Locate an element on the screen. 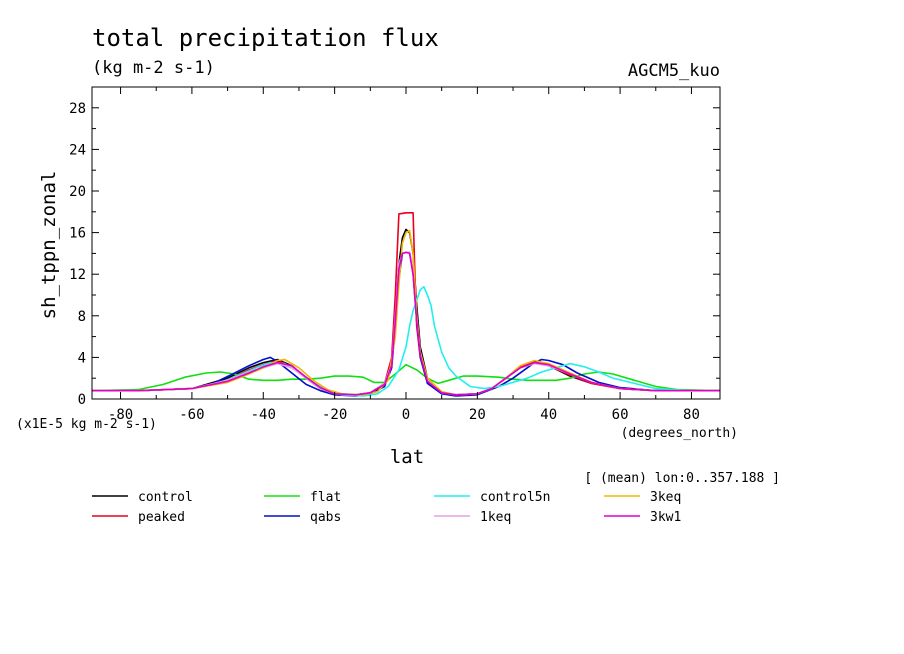 Image resolution: width=904 pixels, height=654 pixels. y-tick-label: 20 is located at coordinates (77, 192).